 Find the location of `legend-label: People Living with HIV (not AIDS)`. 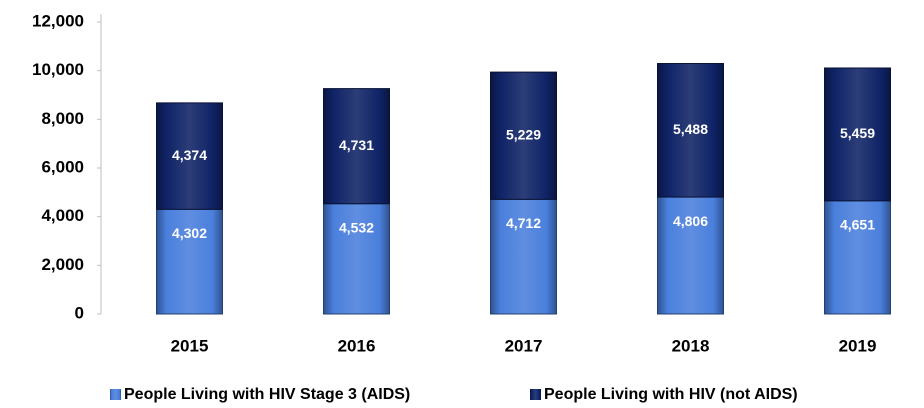

legend-label: People Living with HIV (not AIDS) is located at coordinates (671, 394).